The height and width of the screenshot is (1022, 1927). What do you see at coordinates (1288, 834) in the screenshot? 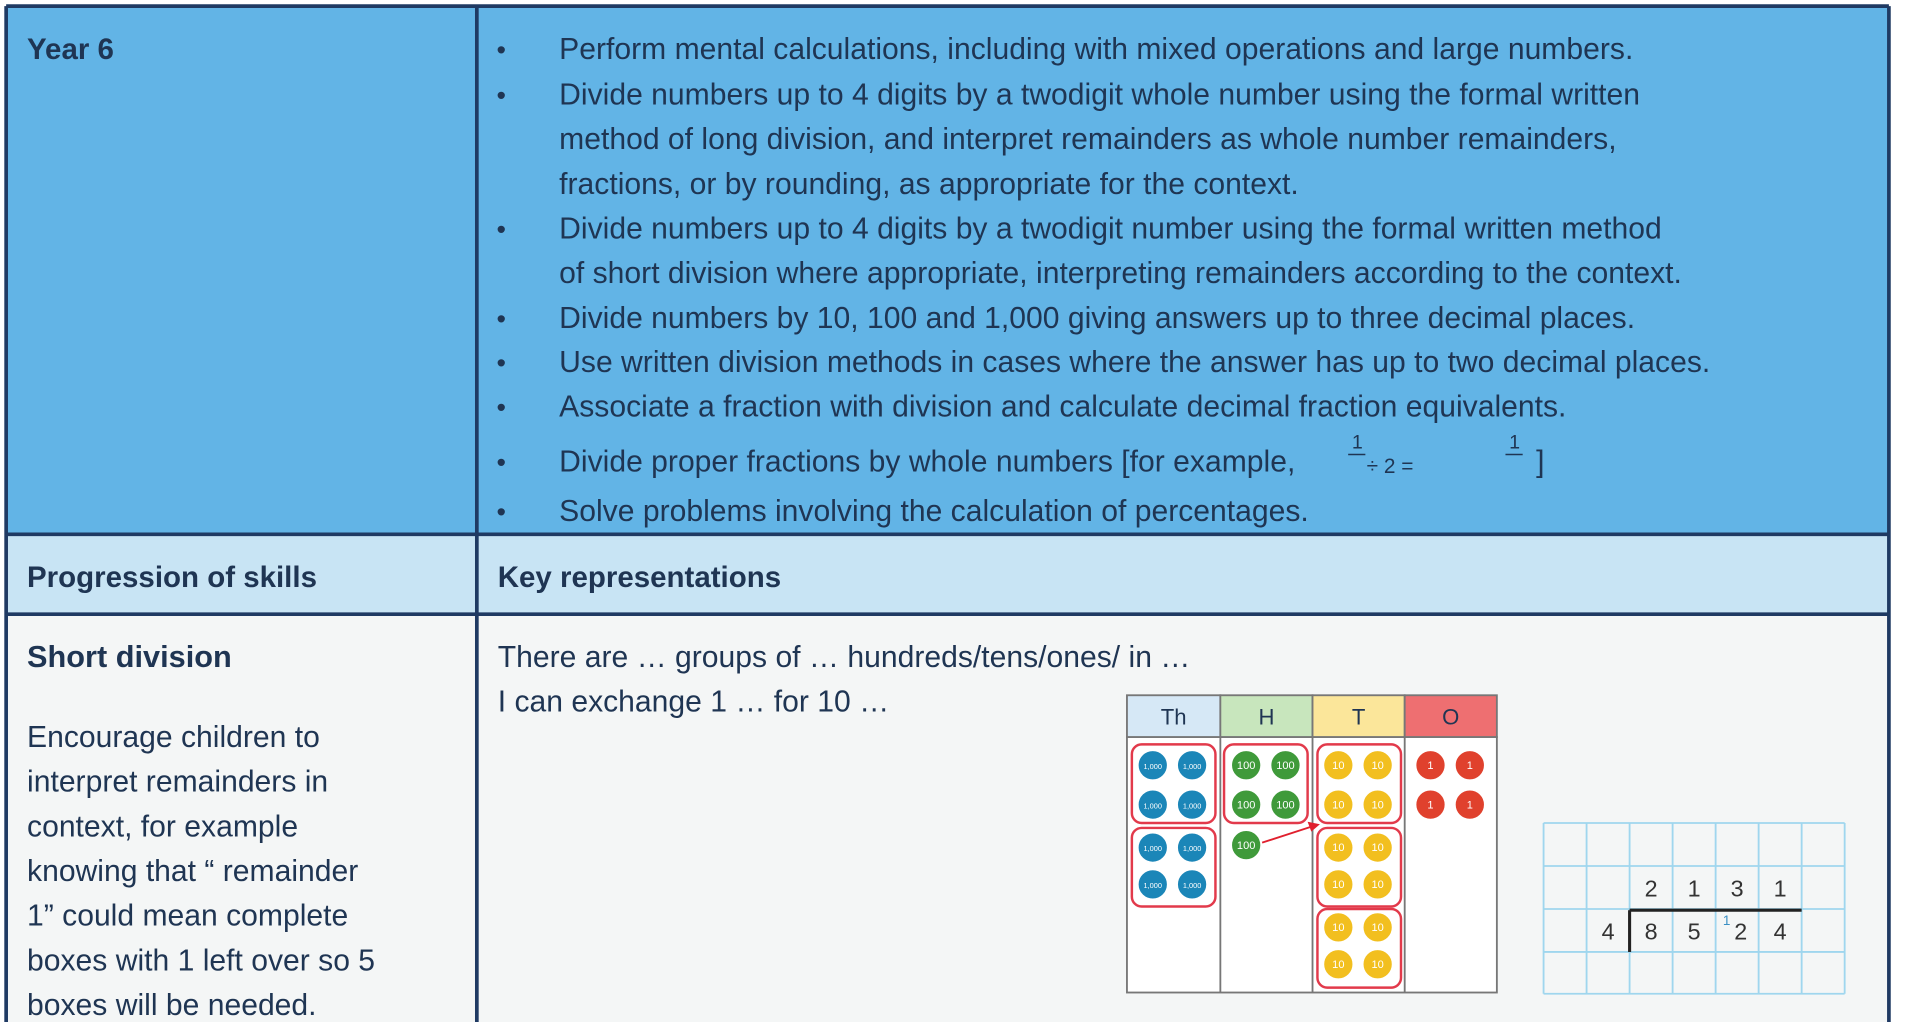
I see `exchange-arrow` at bounding box center [1288, 834].